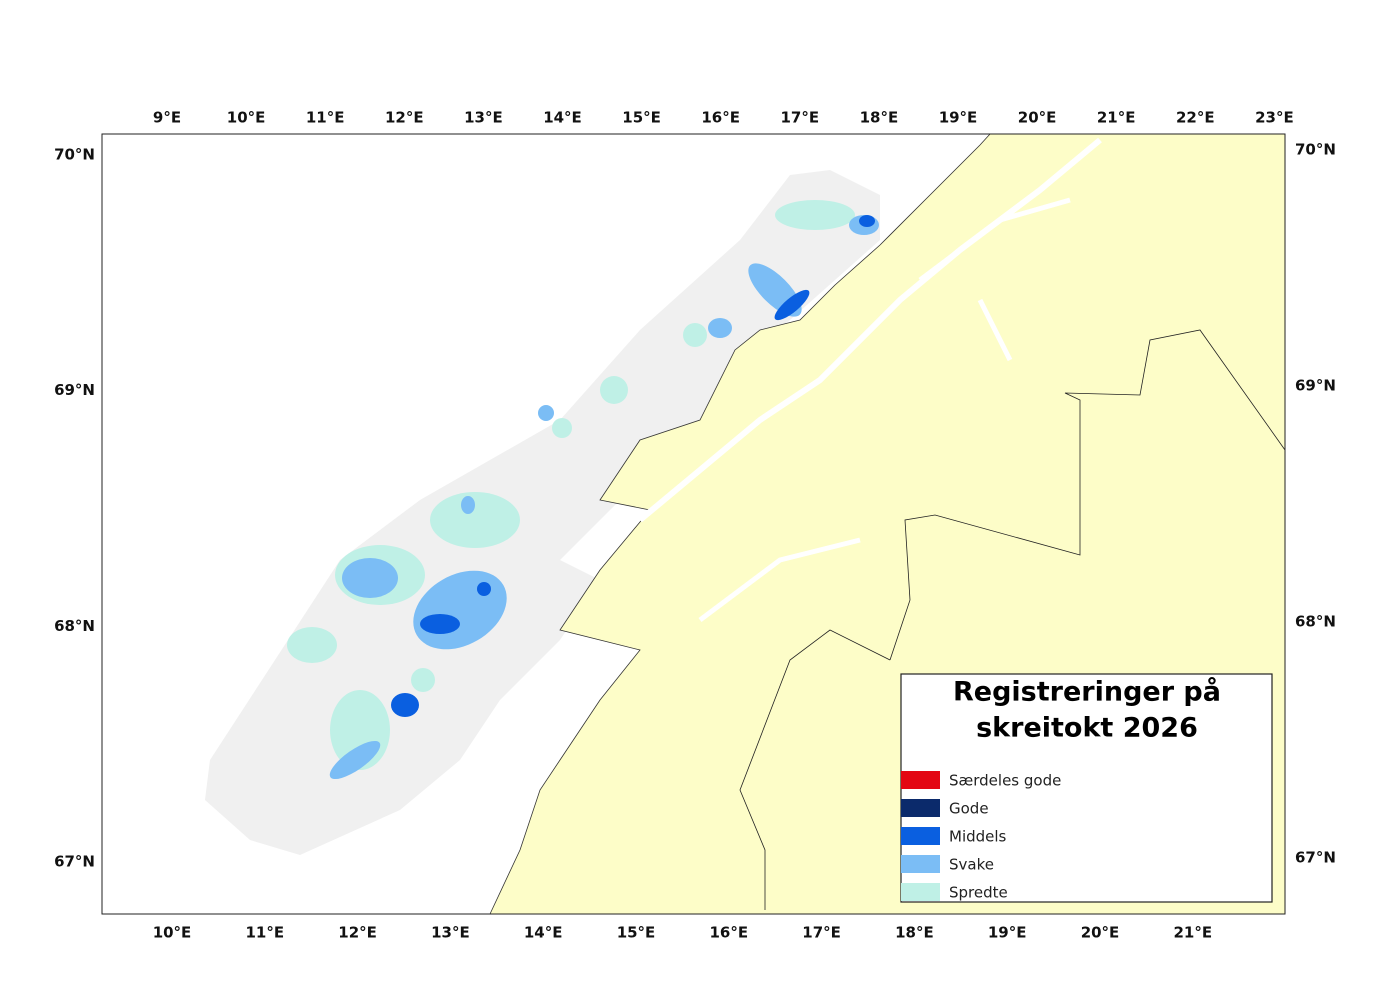  What do you see at coordinates (1195, 118) in the screenshot?
I see `longitude-label: 22°E` at bounding box center [1195, 118].